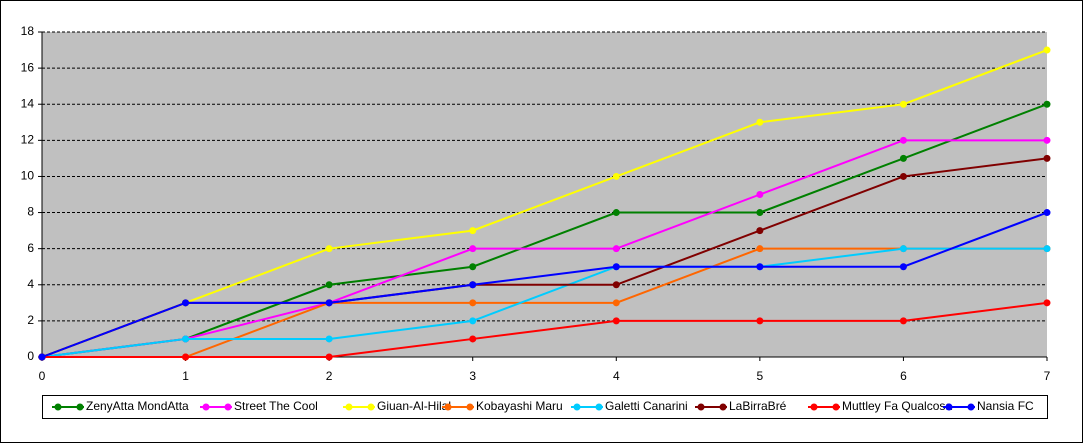 The height and width of the screenshot is (443, 1083). Describe the element at coordinates (30, 356) in the screenshot. I see `y-tick-label: 0` at that location.